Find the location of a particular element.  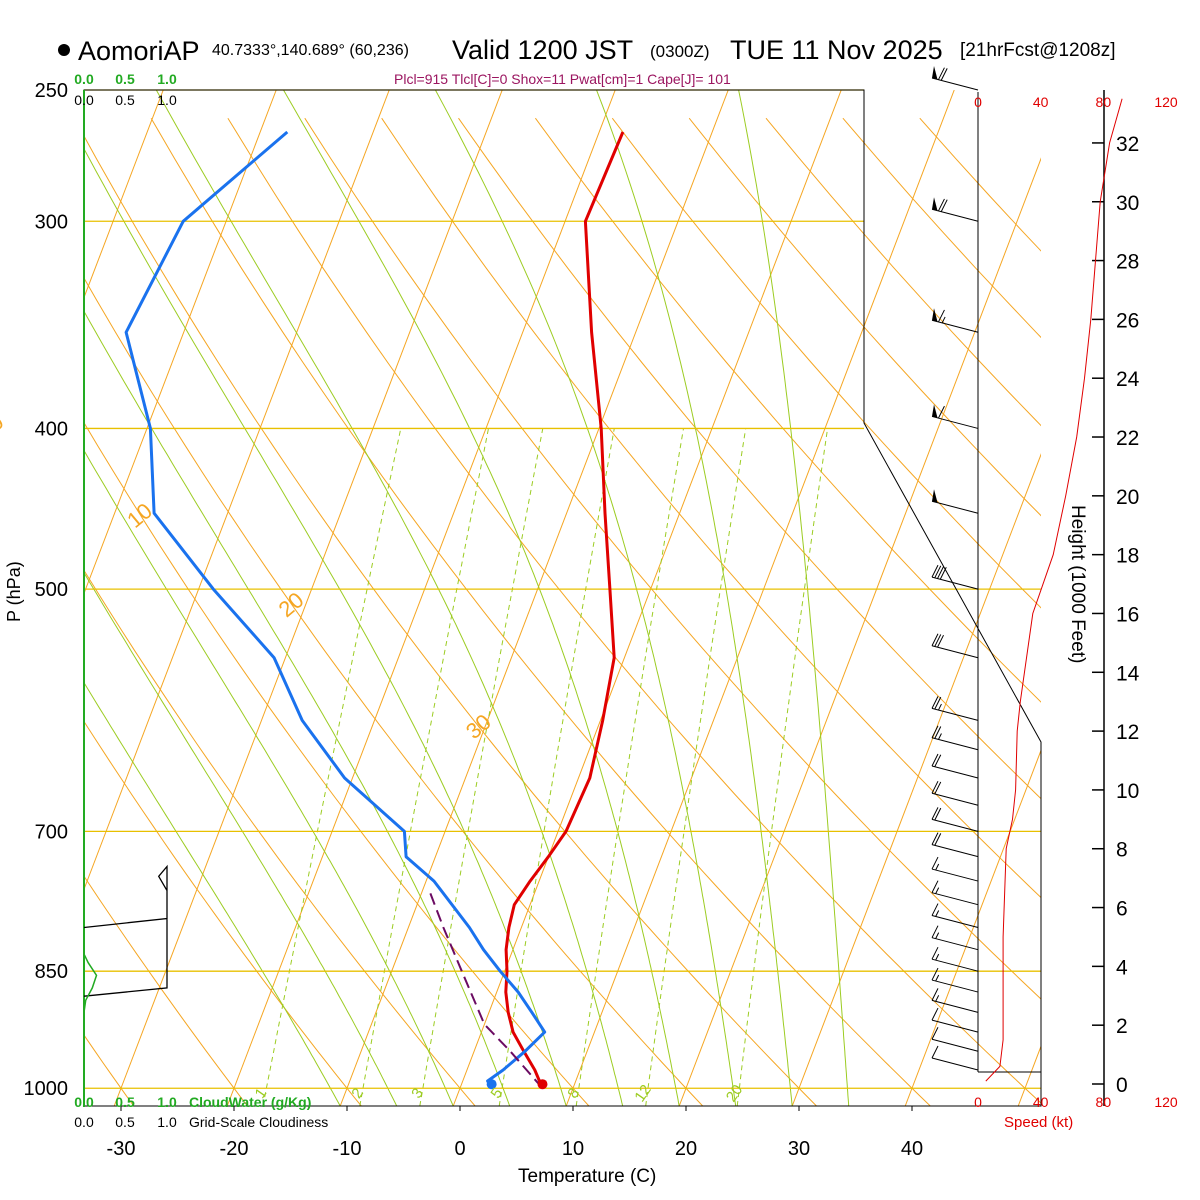

cloudiness-legend: Grid-Scale Cloudiness is located at coordinates (258, 1122).